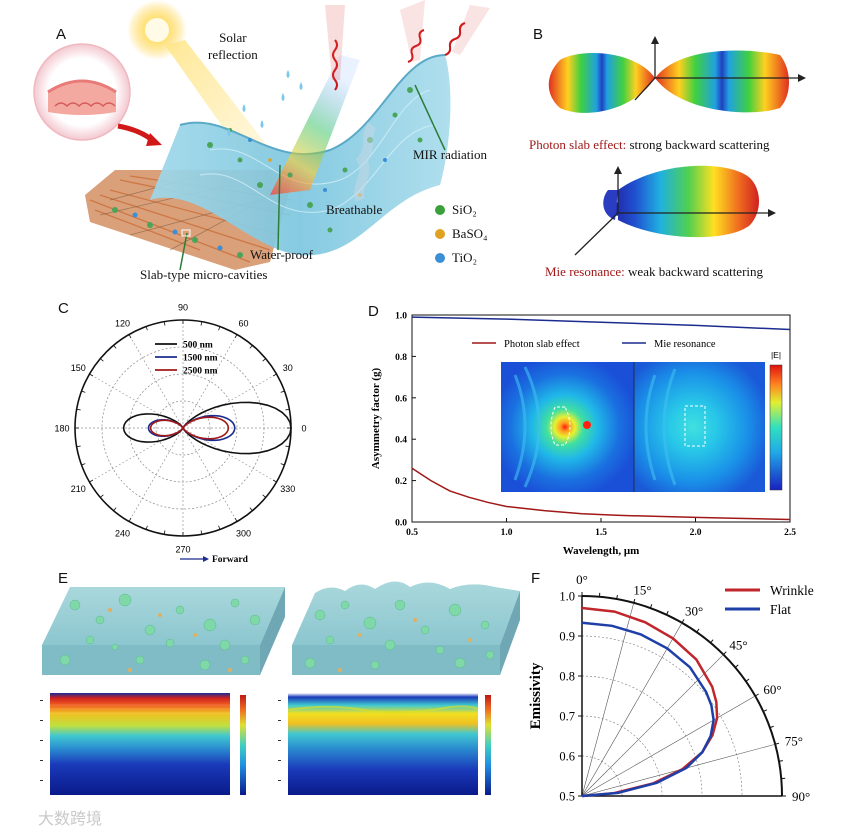 This screenshot has height=833, width=853. I want to click on inset-field-mie, so click(699, 427).